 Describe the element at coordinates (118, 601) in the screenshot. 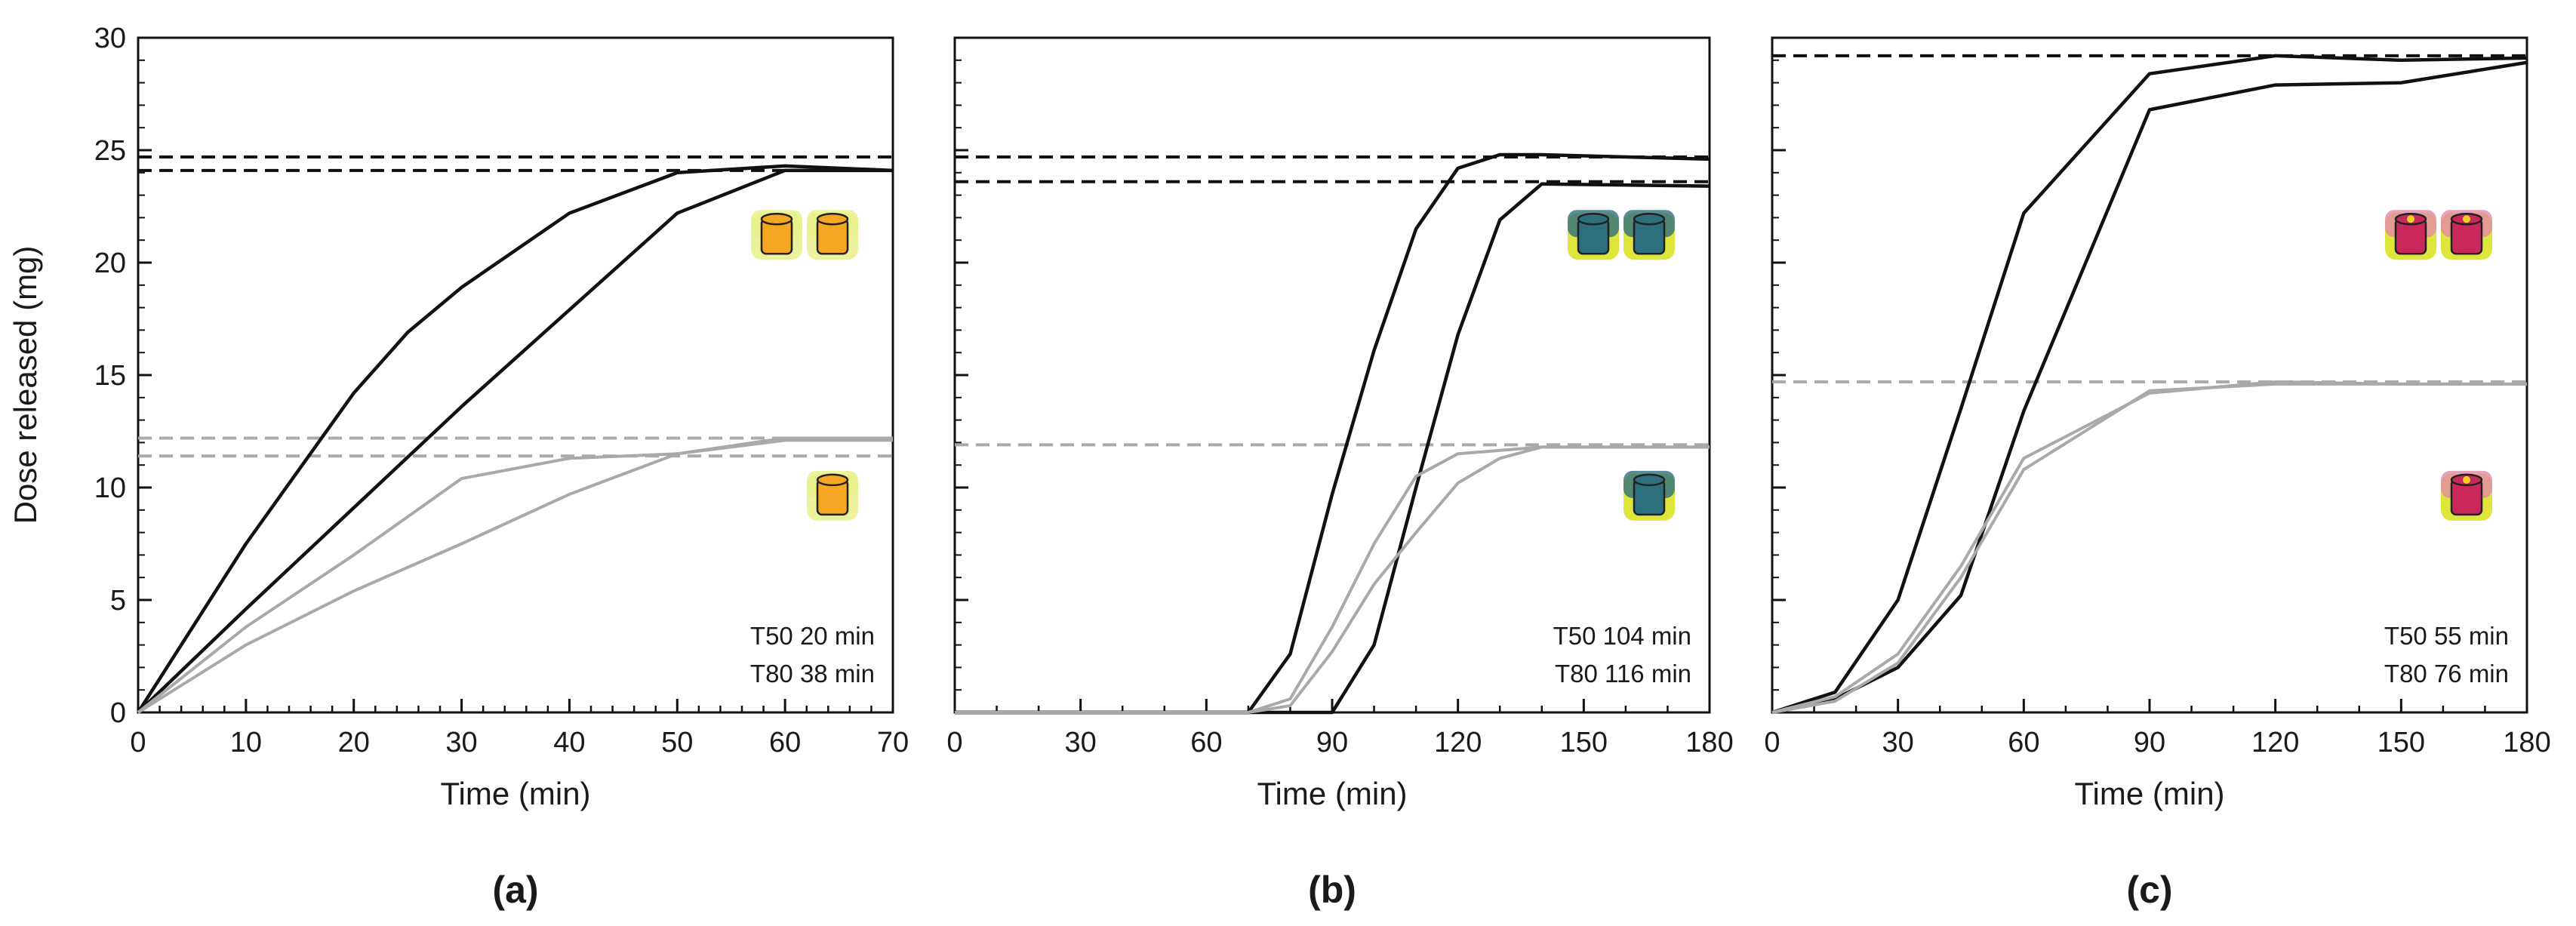

I see `y-tick-label: 5` at that location.